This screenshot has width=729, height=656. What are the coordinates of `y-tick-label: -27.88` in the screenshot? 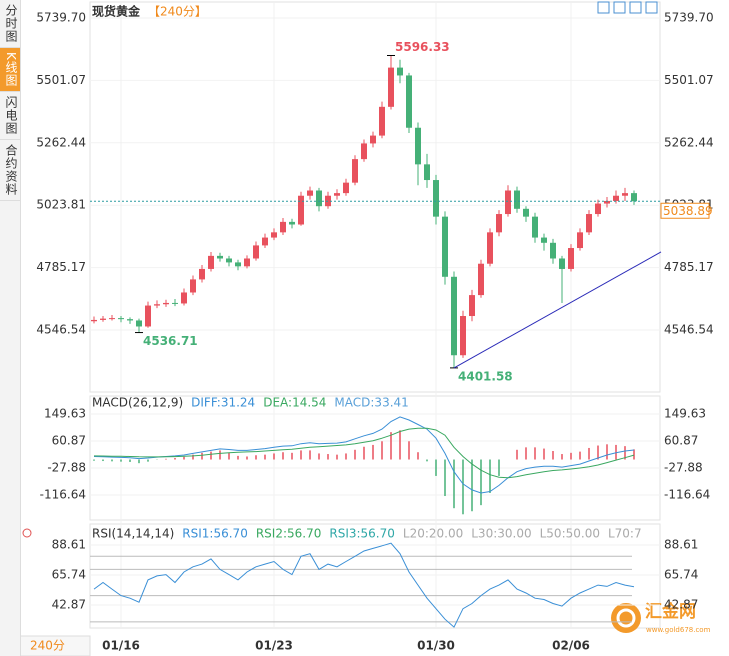 It's located at (683, 468).